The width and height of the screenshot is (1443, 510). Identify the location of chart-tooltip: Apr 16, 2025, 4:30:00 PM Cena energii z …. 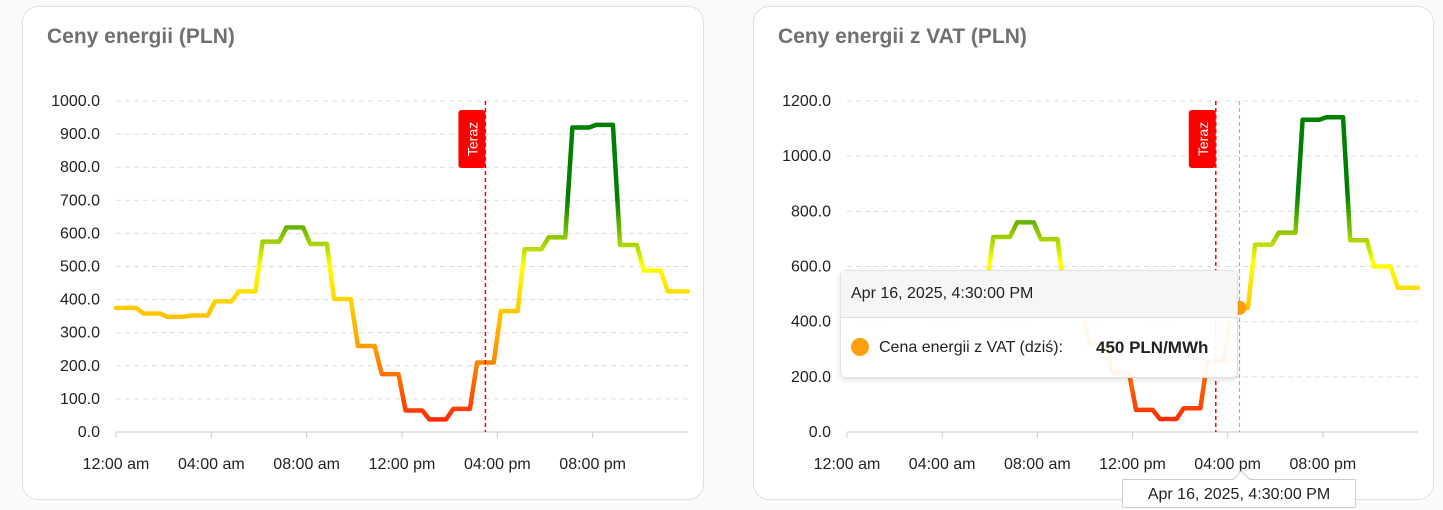
(1039, 324).